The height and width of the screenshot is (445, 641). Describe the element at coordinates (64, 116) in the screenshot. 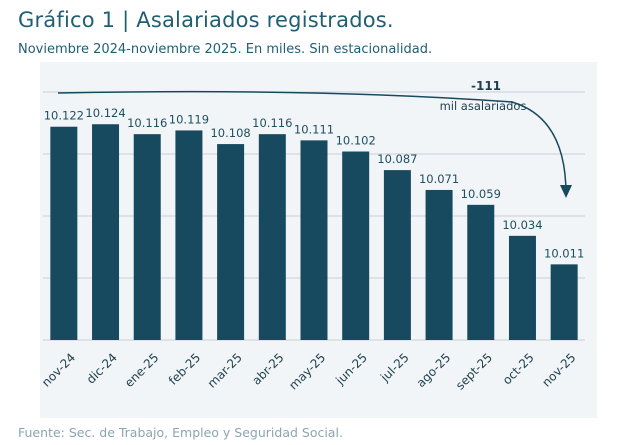

I see `data-label-nov-24: 10.122` at that location.